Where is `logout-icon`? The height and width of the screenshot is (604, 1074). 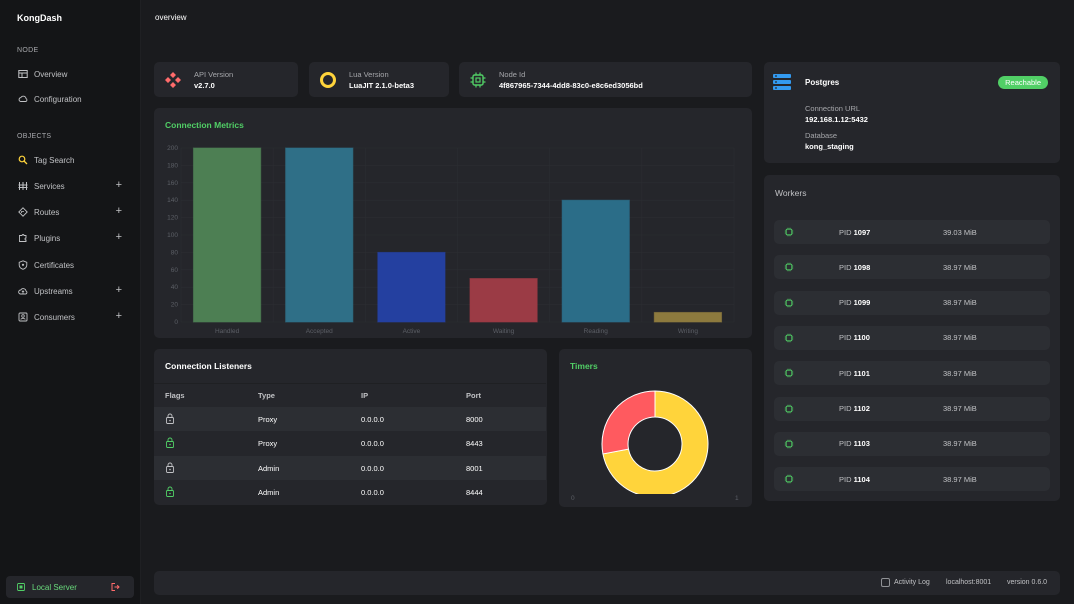
logout-icon is located at coordinates (115, 587).